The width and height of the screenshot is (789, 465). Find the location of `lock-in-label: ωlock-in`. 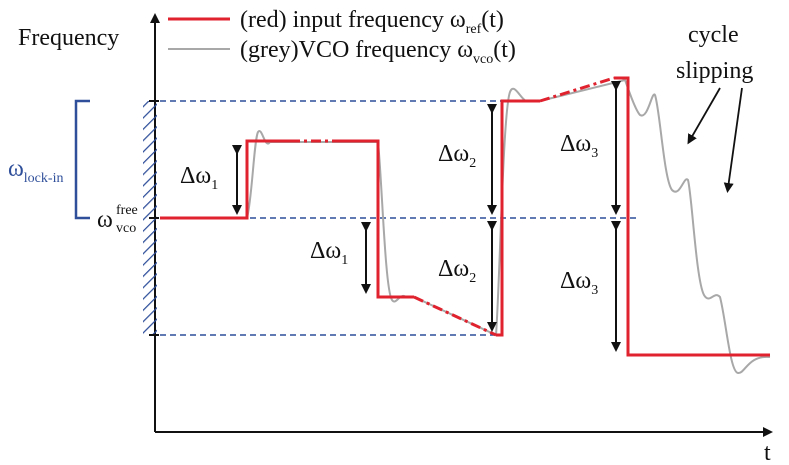

lock-in-label: ωlock-in is located at coordinates (35, 171).